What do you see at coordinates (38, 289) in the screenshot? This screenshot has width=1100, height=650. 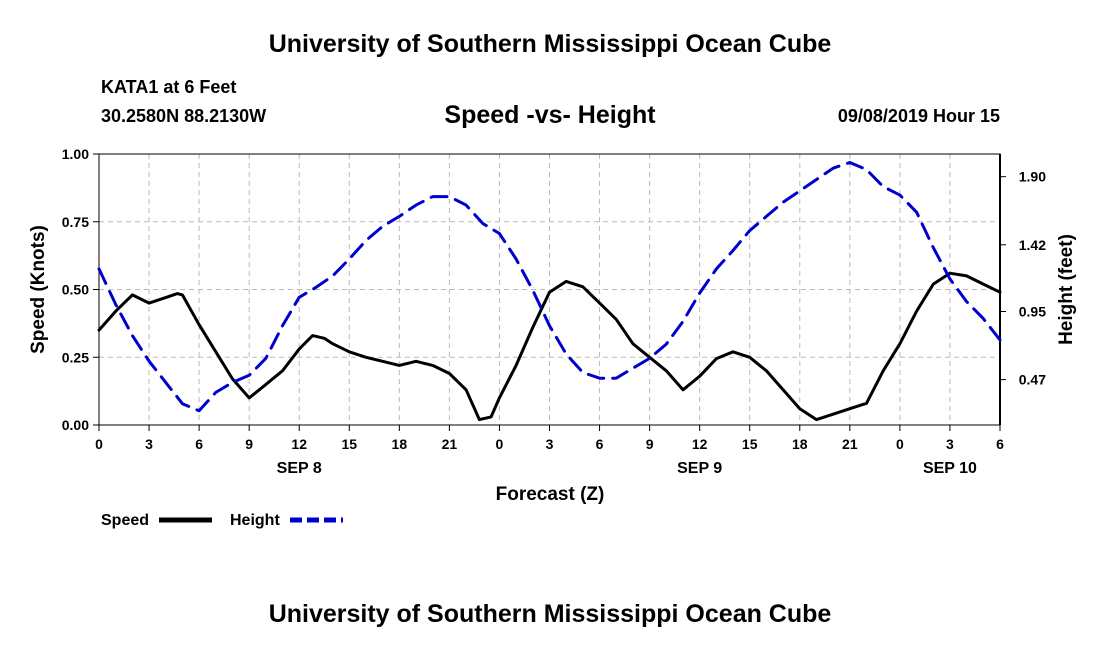 I see `y-axis-title: Speed (Knots)` at bounding box center [38, 289].